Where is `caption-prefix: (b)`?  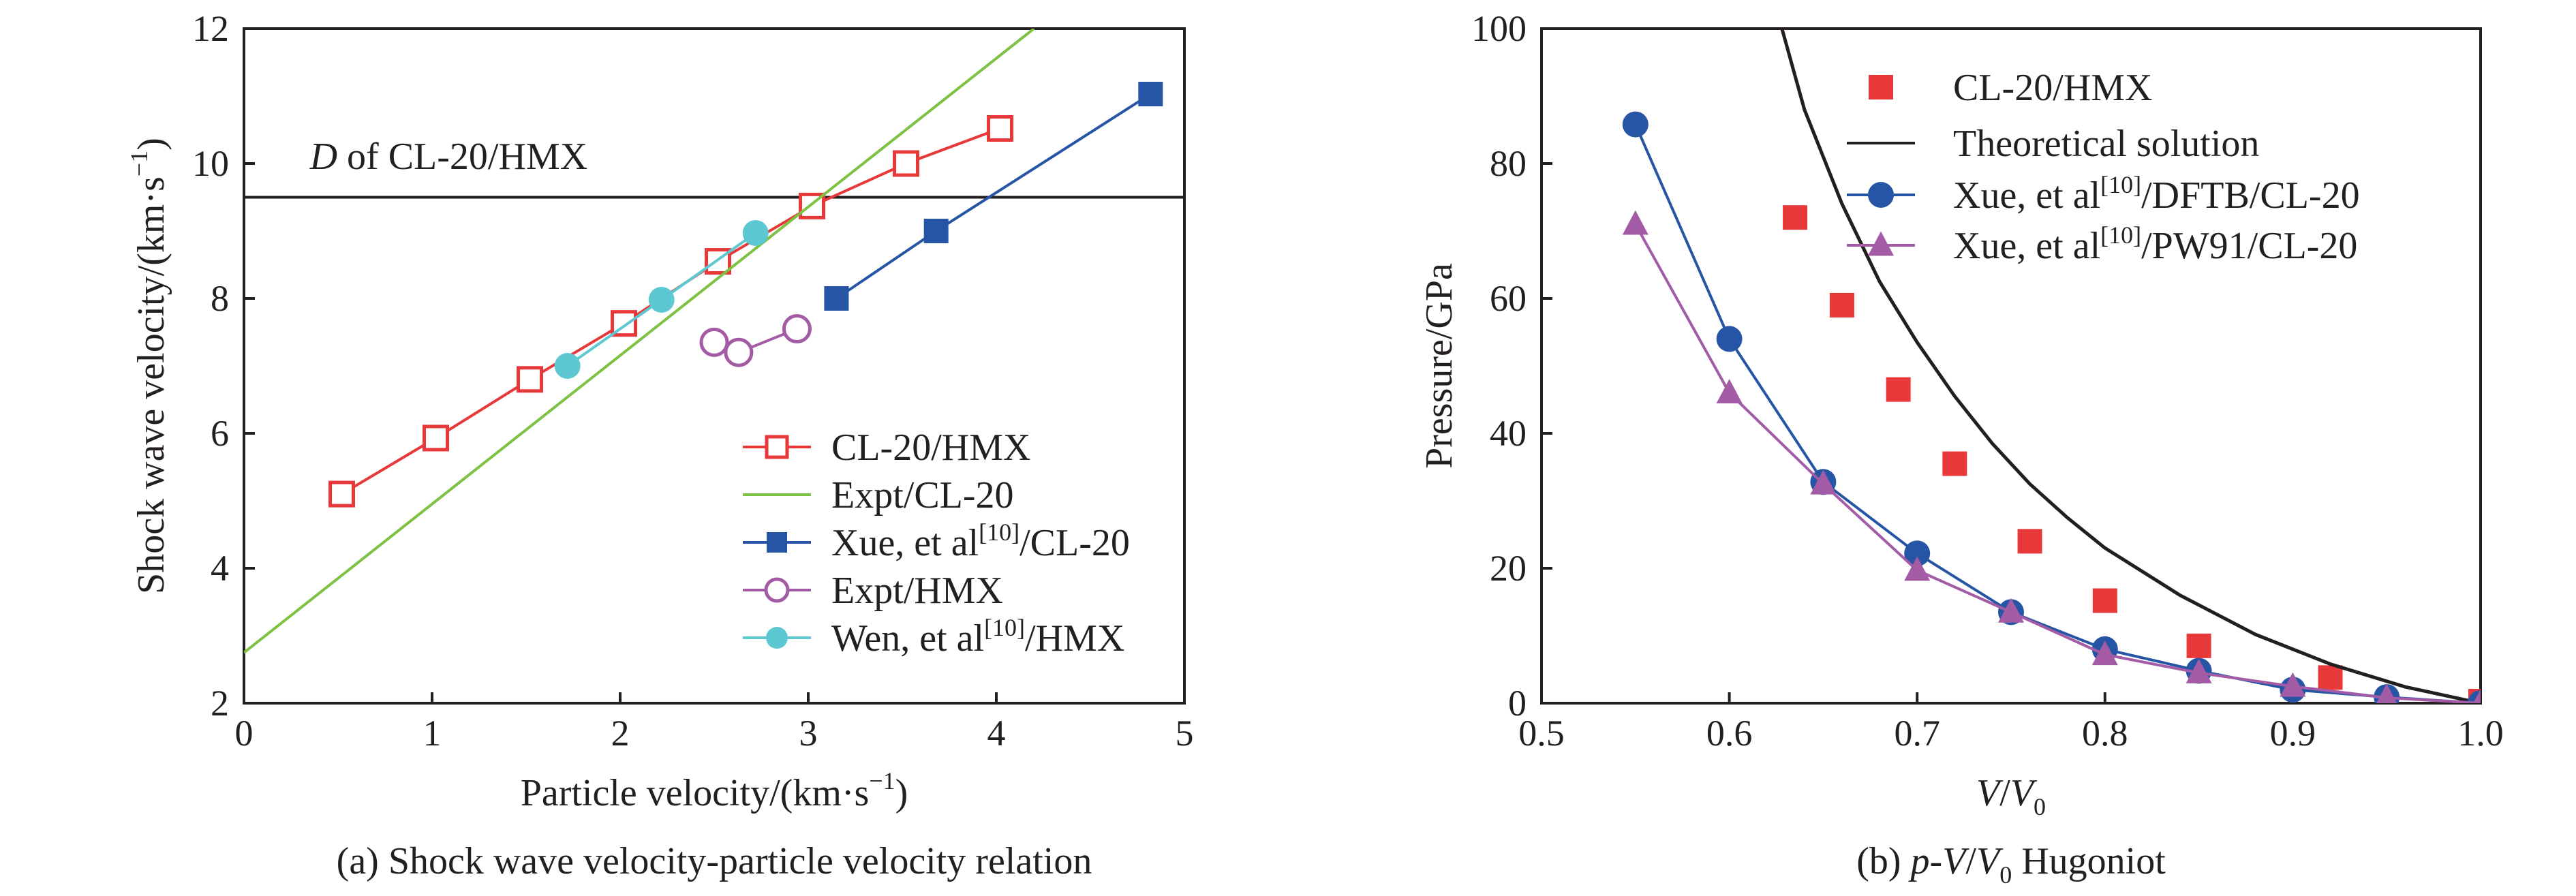
caption-prefix: (b) is located at coordinates (1883, 861).